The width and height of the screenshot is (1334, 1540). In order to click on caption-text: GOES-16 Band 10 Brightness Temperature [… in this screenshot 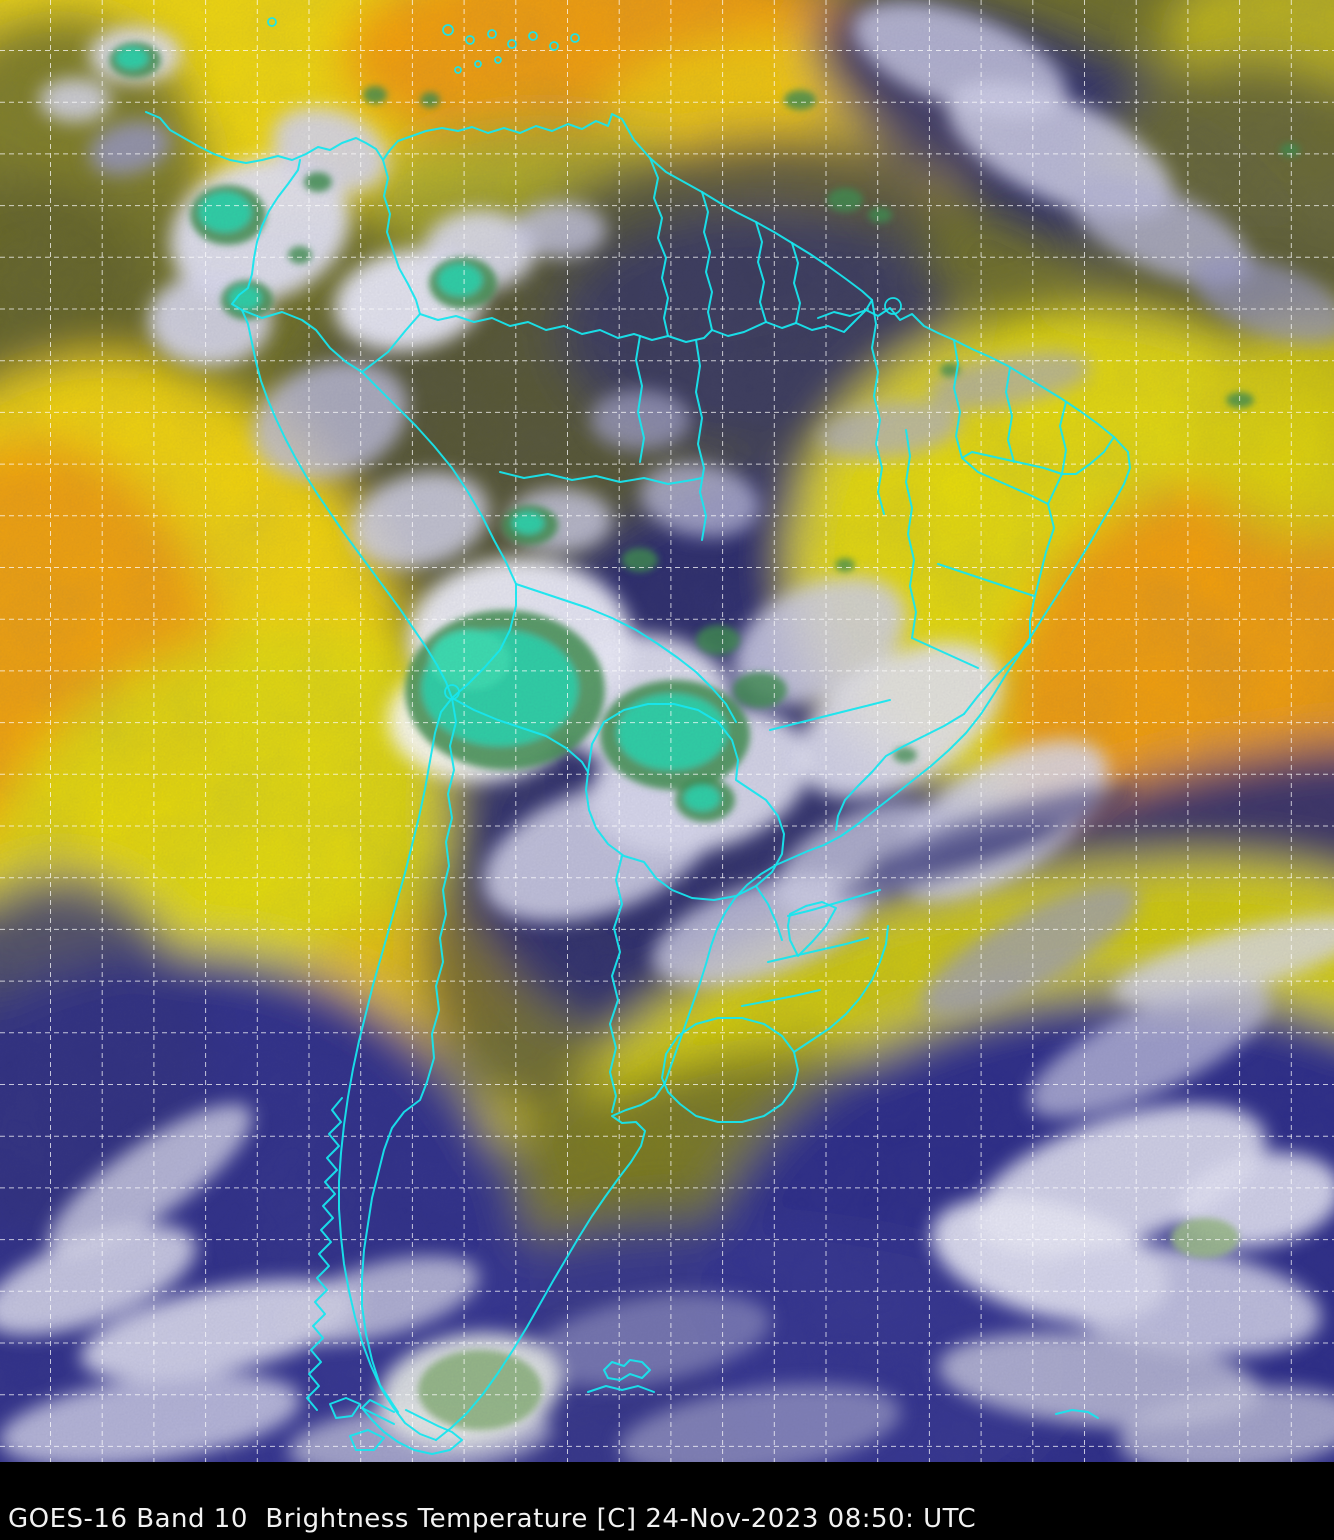, I will do `click(492, 1519)`.